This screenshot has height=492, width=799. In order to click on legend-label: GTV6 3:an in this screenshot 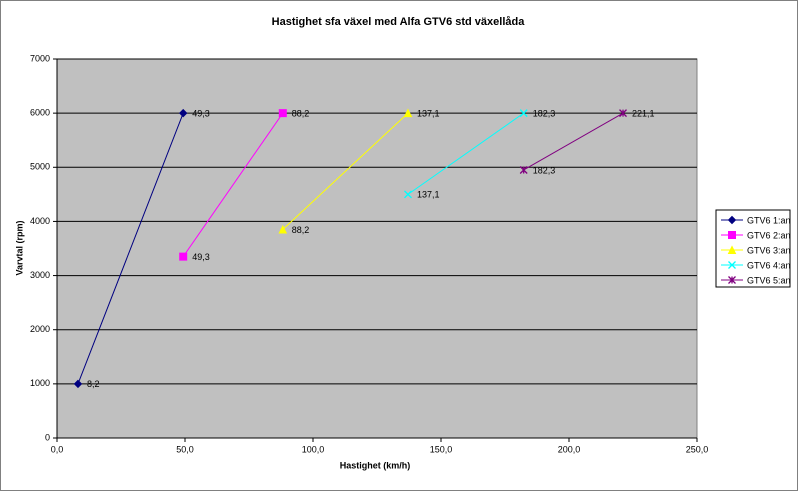, I will do `click(769, 250)`.